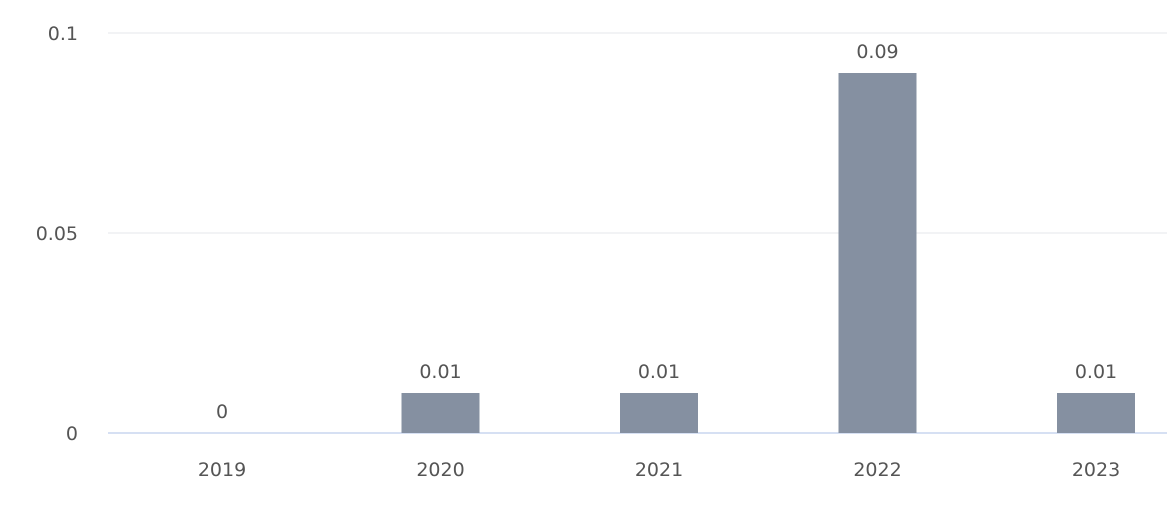 Image resolution: width=1167 pixels, height=510 pixels. What do you see at coordinates (877, 253) in the screenshot?
I see `bar-2022` at bounding box center [877, 253].